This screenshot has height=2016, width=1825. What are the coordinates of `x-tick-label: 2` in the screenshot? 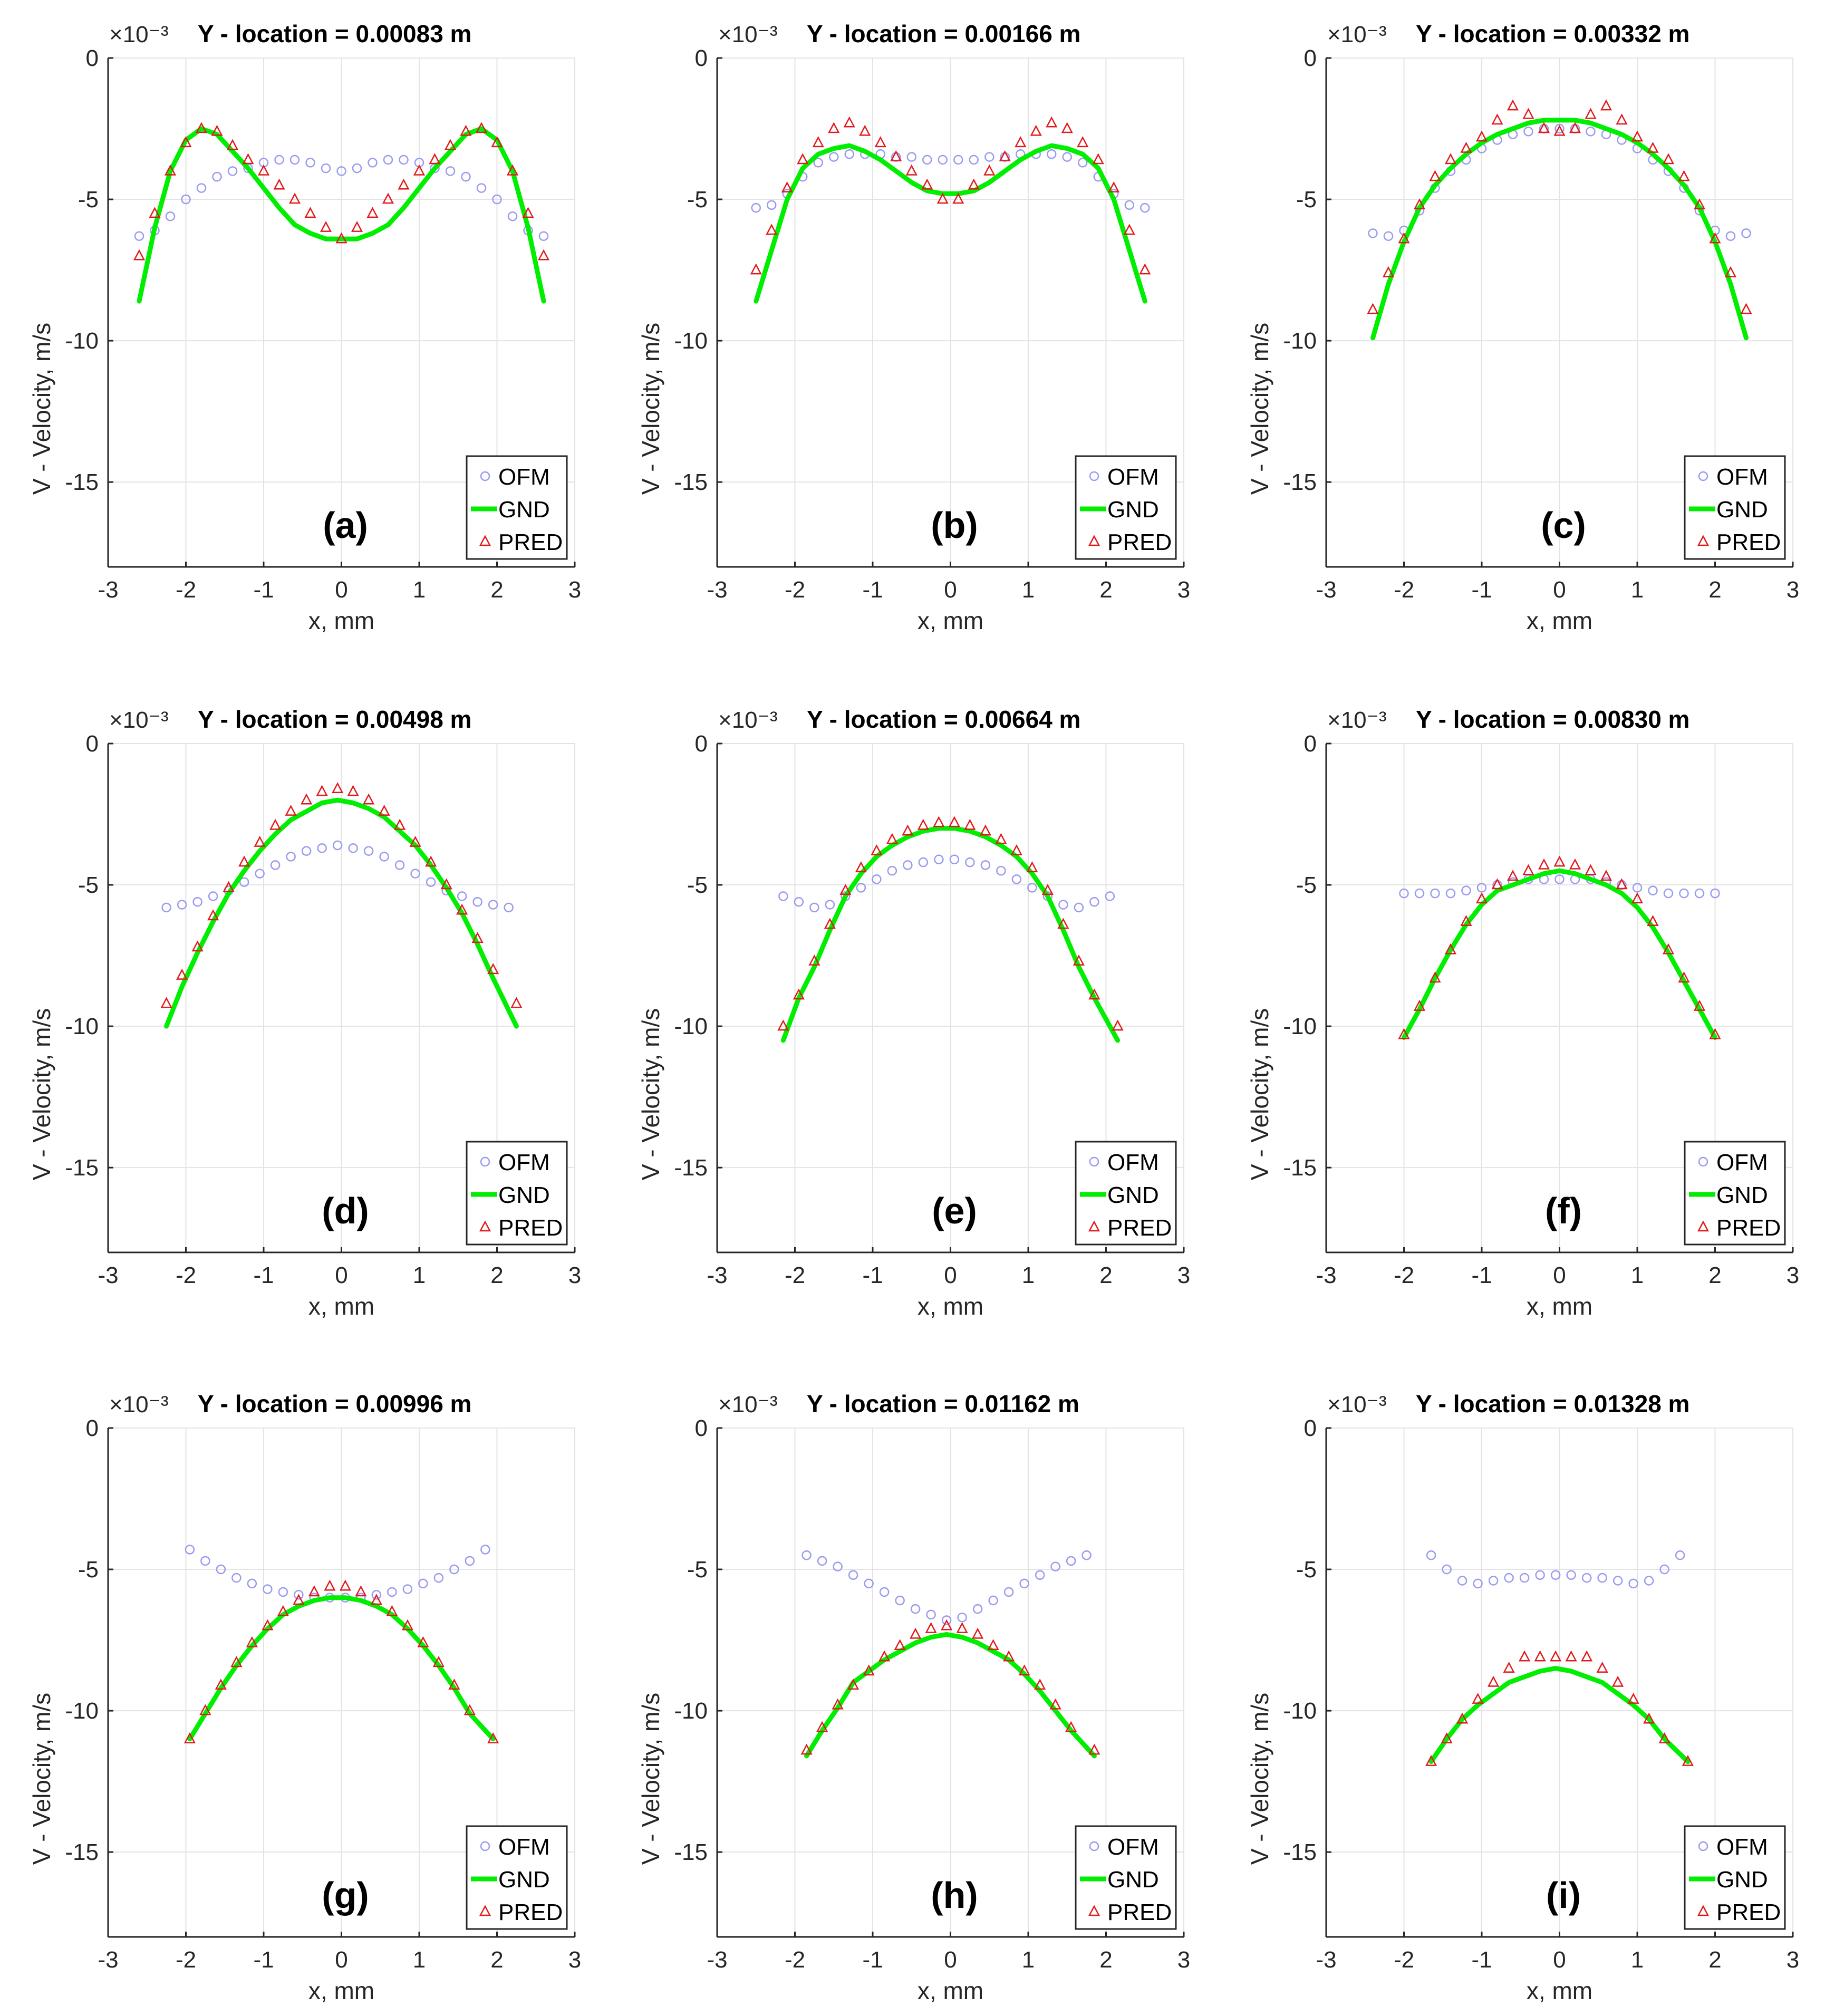 It's located at (1105, 1275).